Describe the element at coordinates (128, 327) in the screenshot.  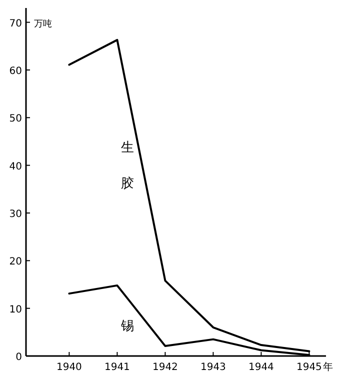
I see `text: 锡` at that location.